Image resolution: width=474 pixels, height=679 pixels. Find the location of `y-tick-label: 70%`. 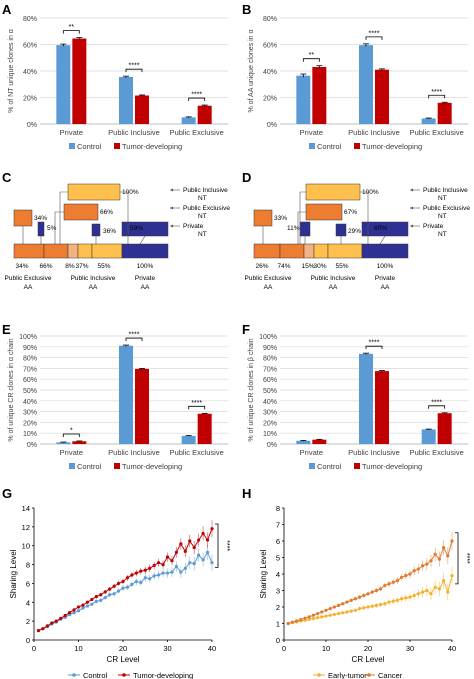

y-tick-label: 70% is located at coordinates (30, 369).